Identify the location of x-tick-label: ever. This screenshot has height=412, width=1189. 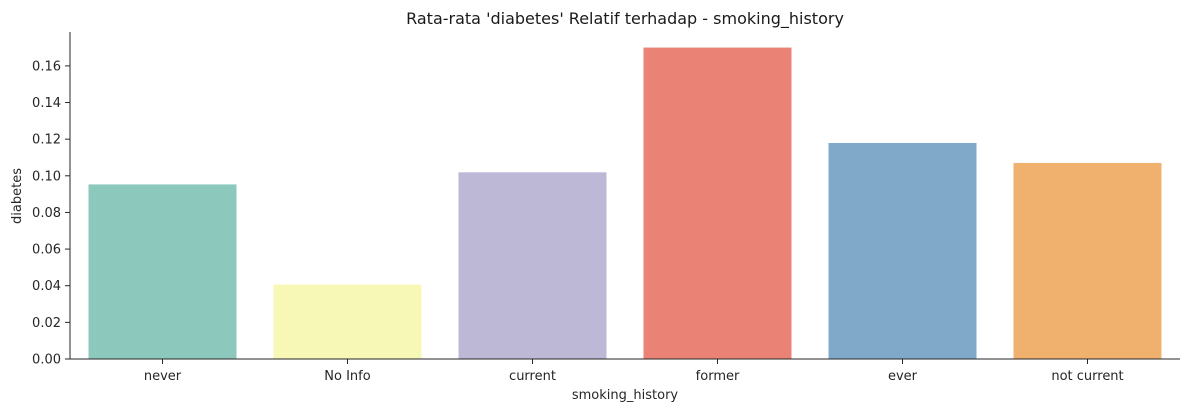
(903, 376).